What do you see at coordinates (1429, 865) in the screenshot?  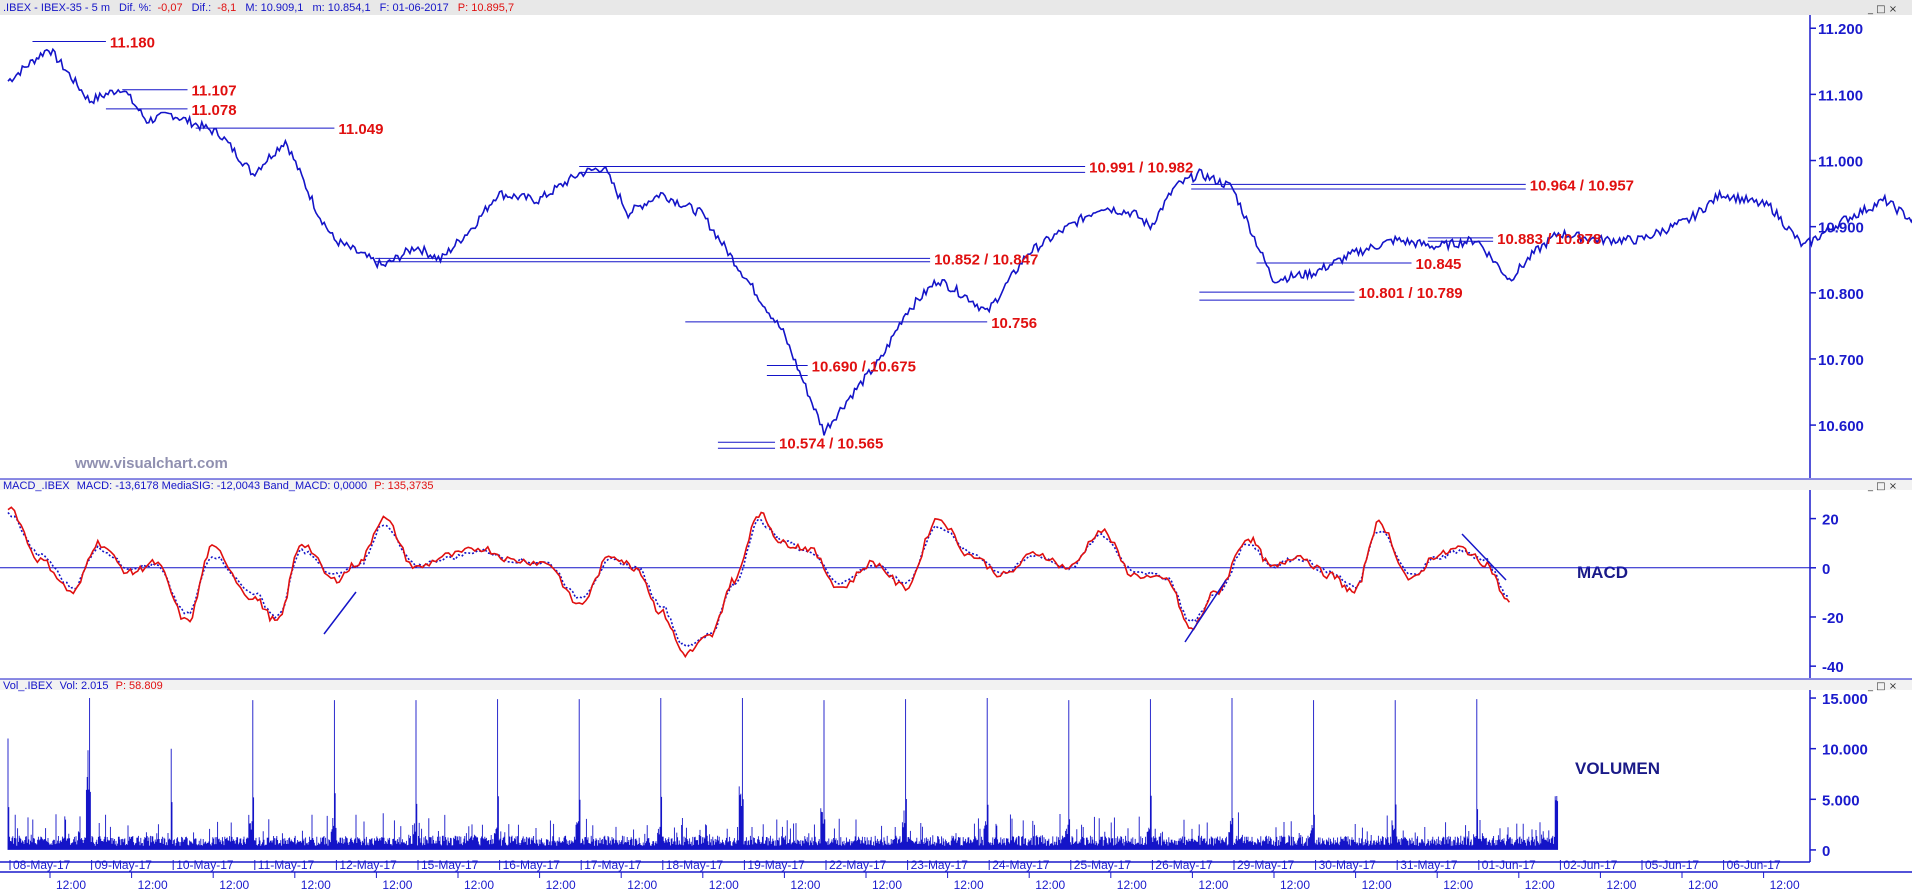 I see `x-date-label: 31-May-17` at bounding box center [1429, 865].